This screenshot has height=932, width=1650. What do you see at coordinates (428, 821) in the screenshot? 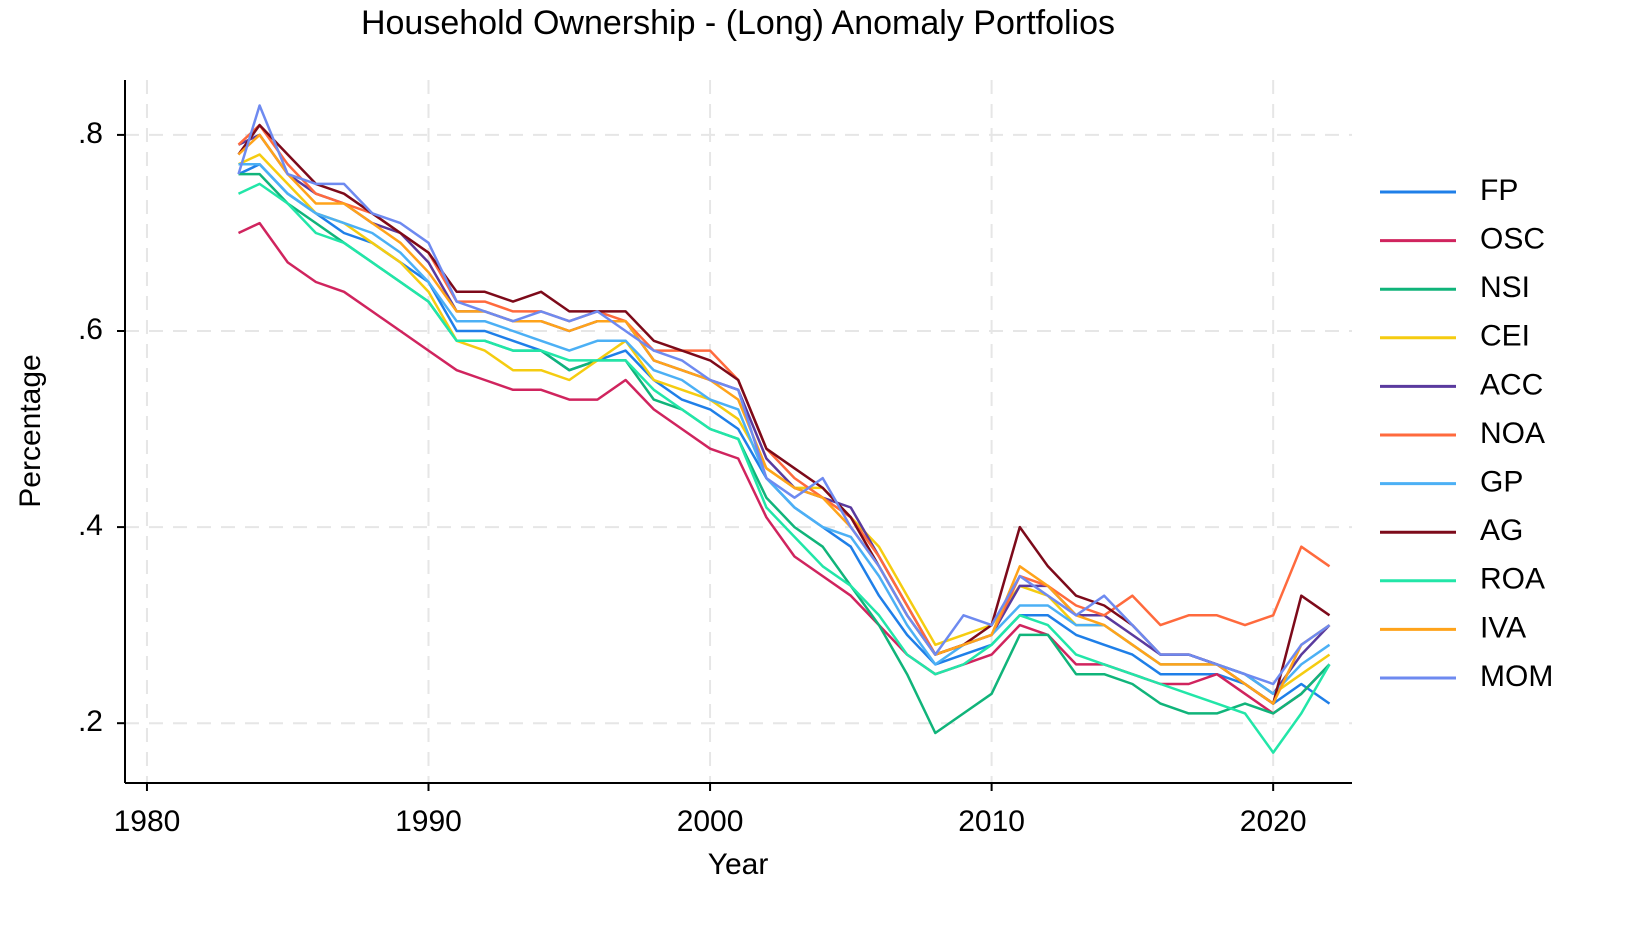
I see `x-tick-label: 1990` at bounding box center [428, 821].